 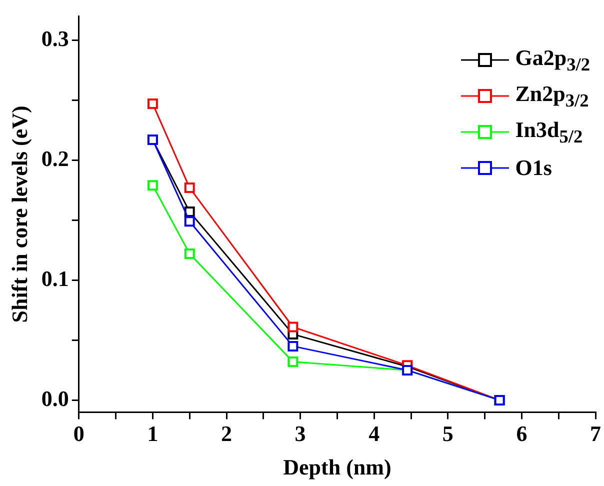 What do you see at coordinates (55, 158) in the screenshot?
I see `y-tick-label: 0.2` at bounding box center [55, 158].